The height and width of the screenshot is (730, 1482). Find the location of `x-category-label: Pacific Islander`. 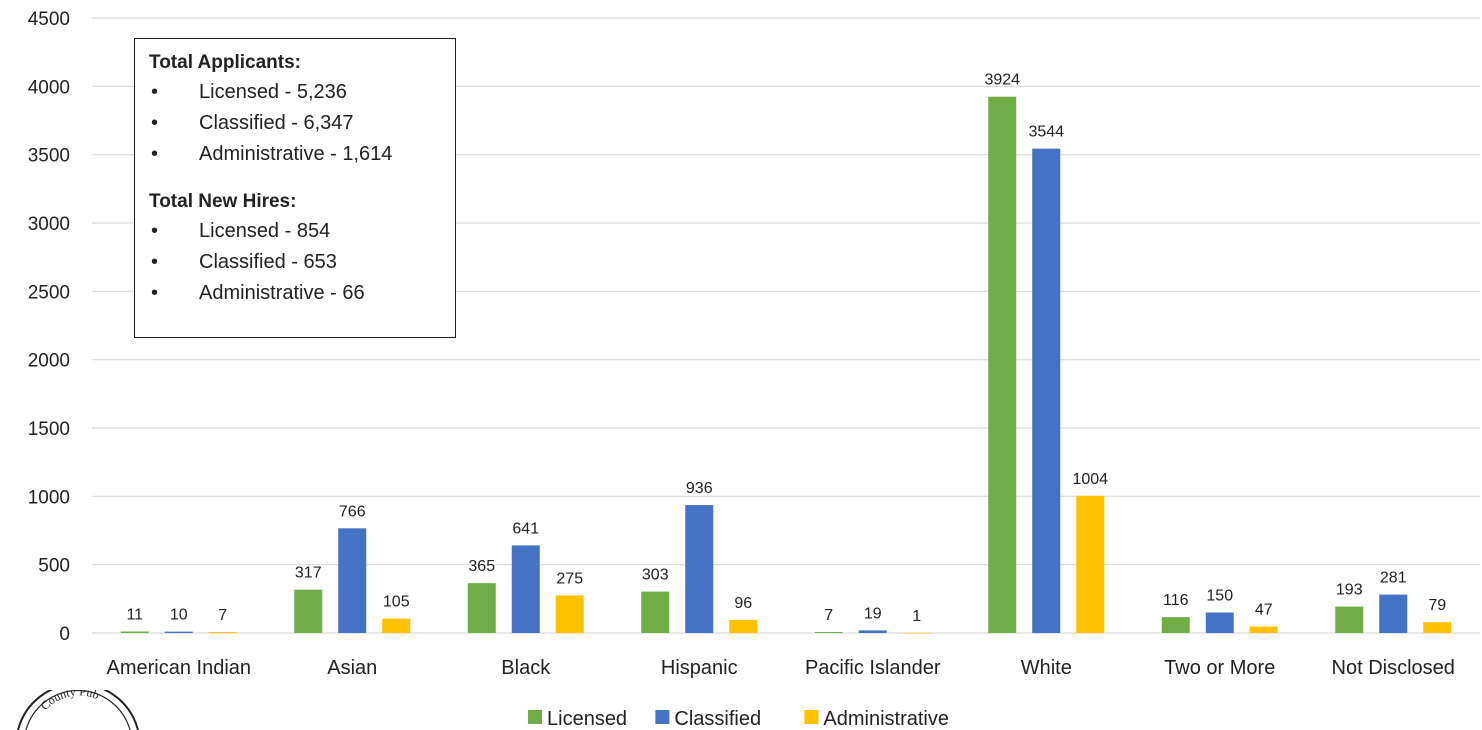

x-category-label: Pacific Islander is located at coordinates (873, 668).